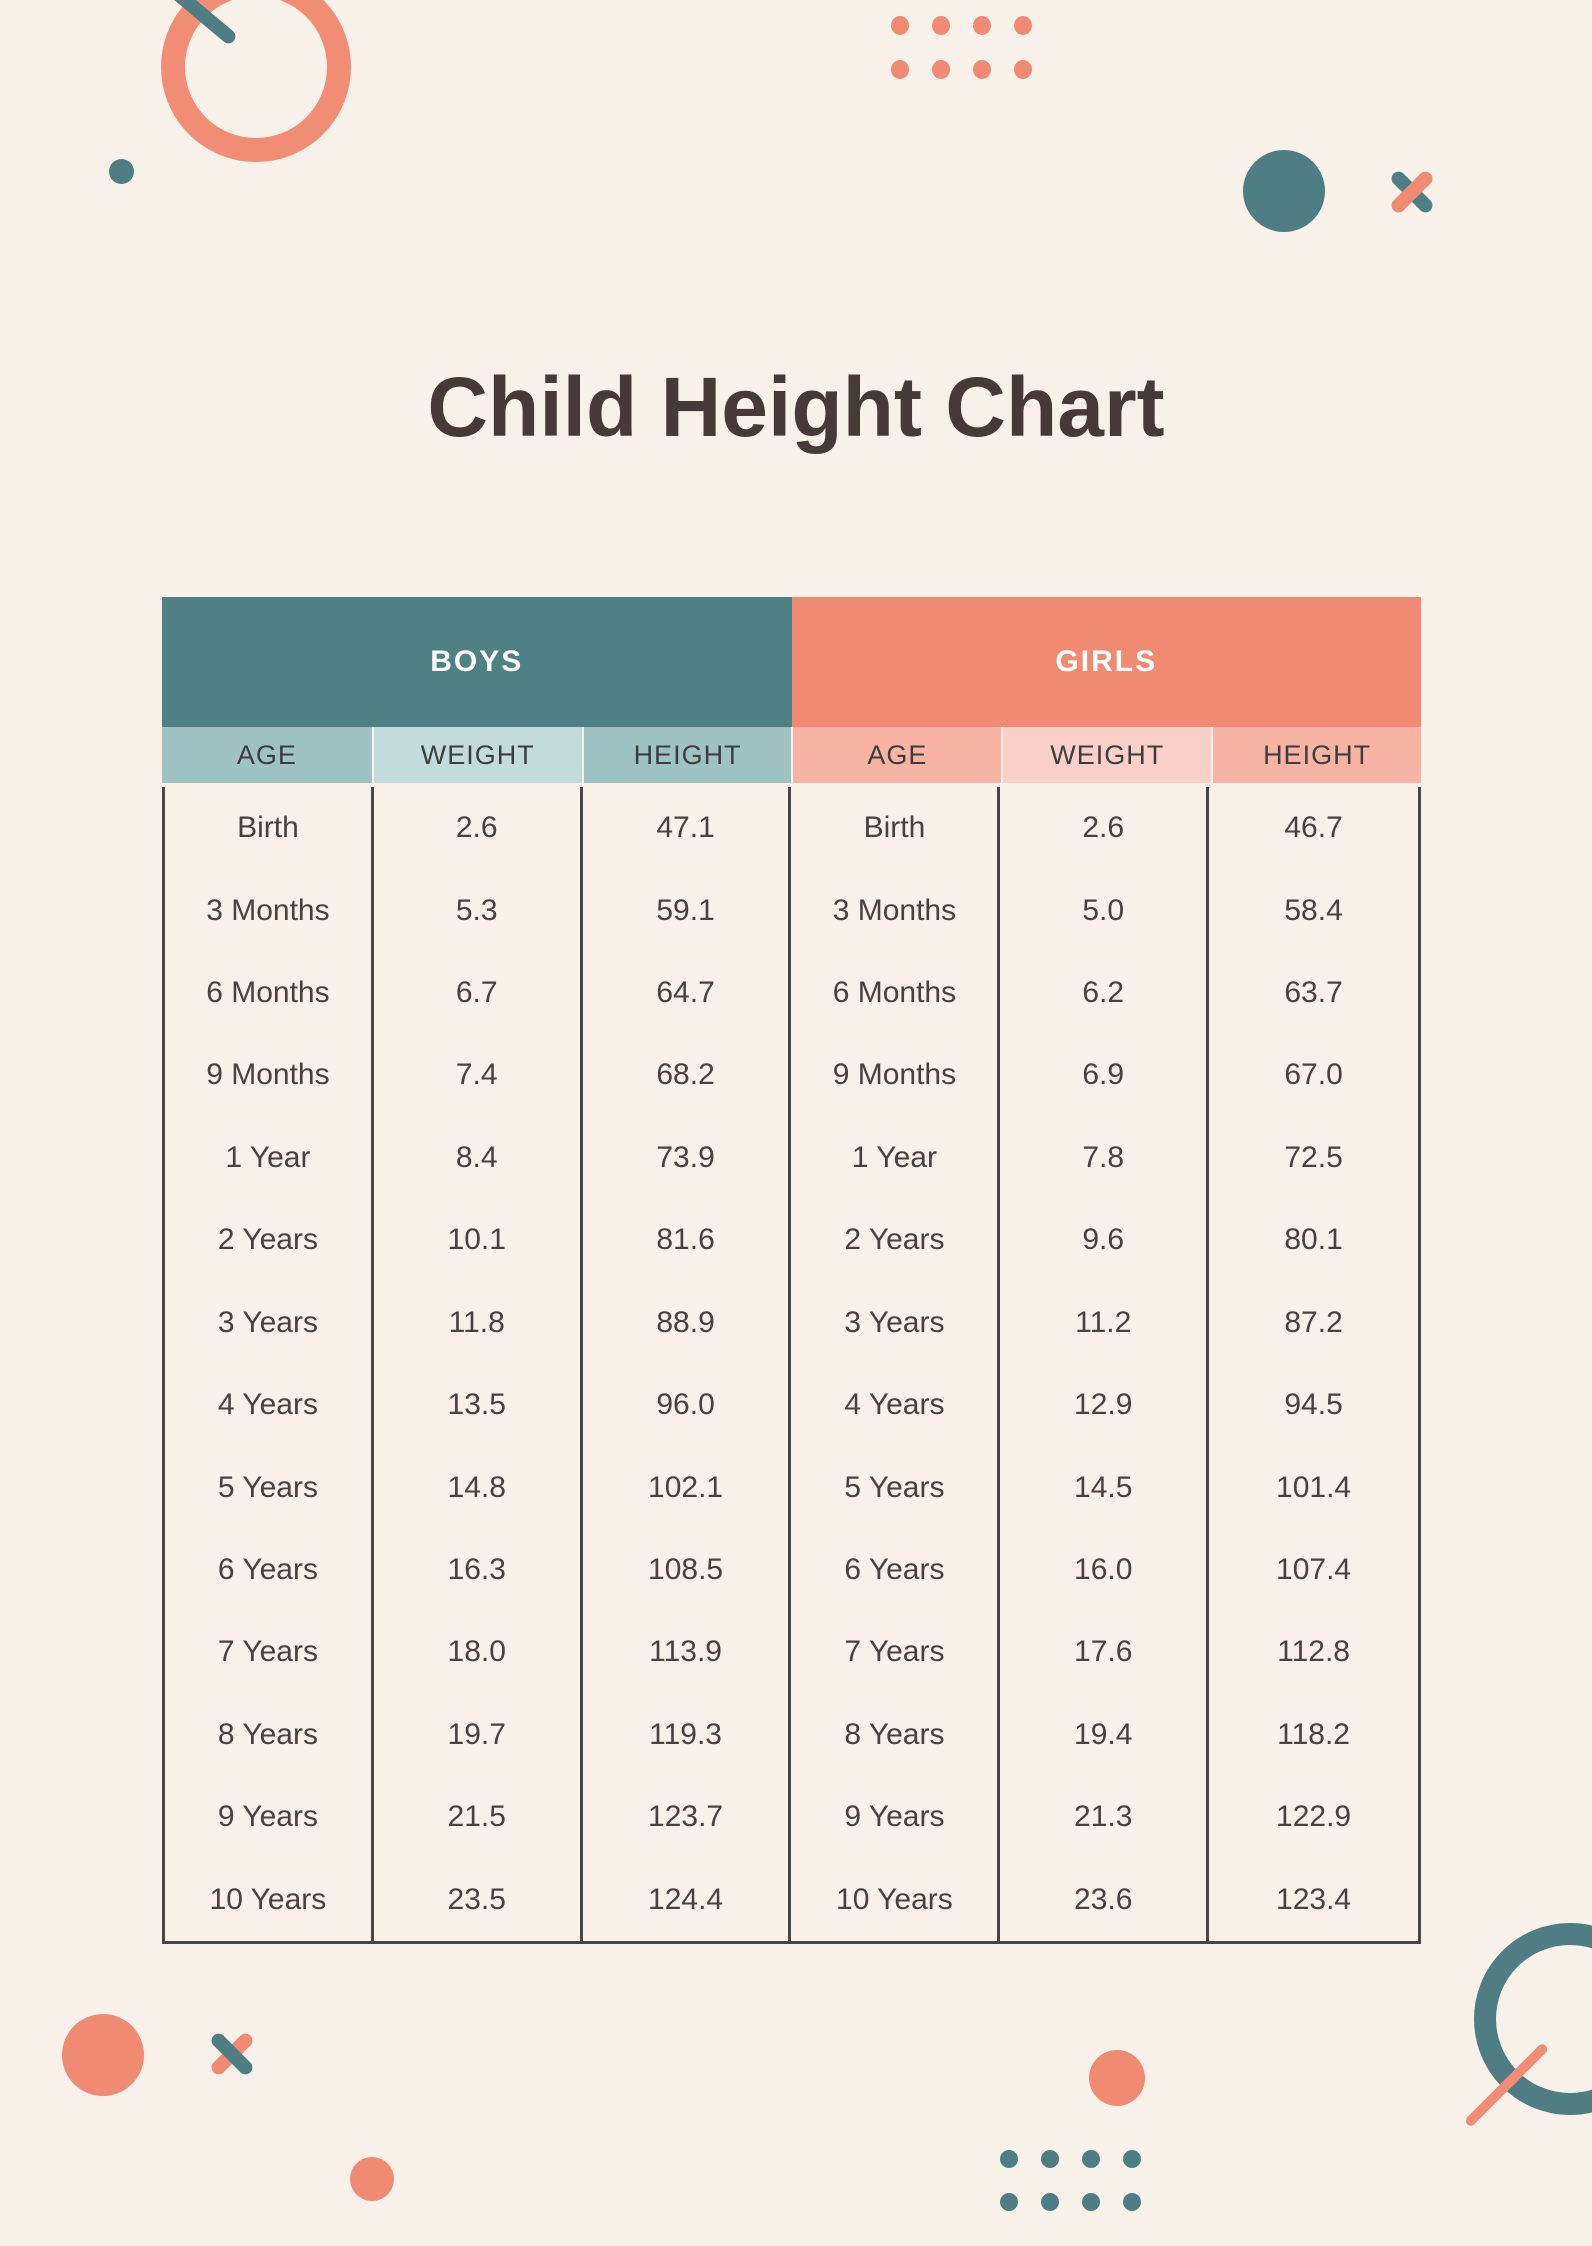 Image resolution: width=1592 pixels, height=2246 pixels. Describe the element at coordinates (478, 1735) in the screenshot. I see `table-cell: 19.7` at that location.